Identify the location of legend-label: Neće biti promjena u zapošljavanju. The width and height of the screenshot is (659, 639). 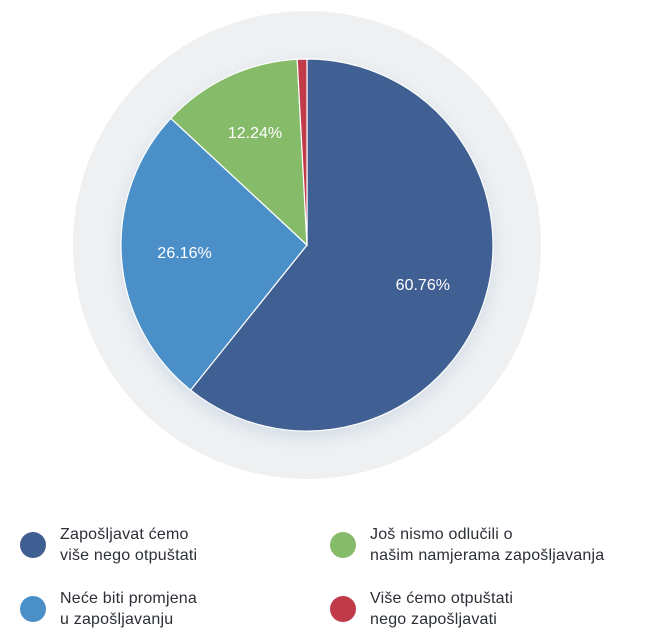
(128, 609).